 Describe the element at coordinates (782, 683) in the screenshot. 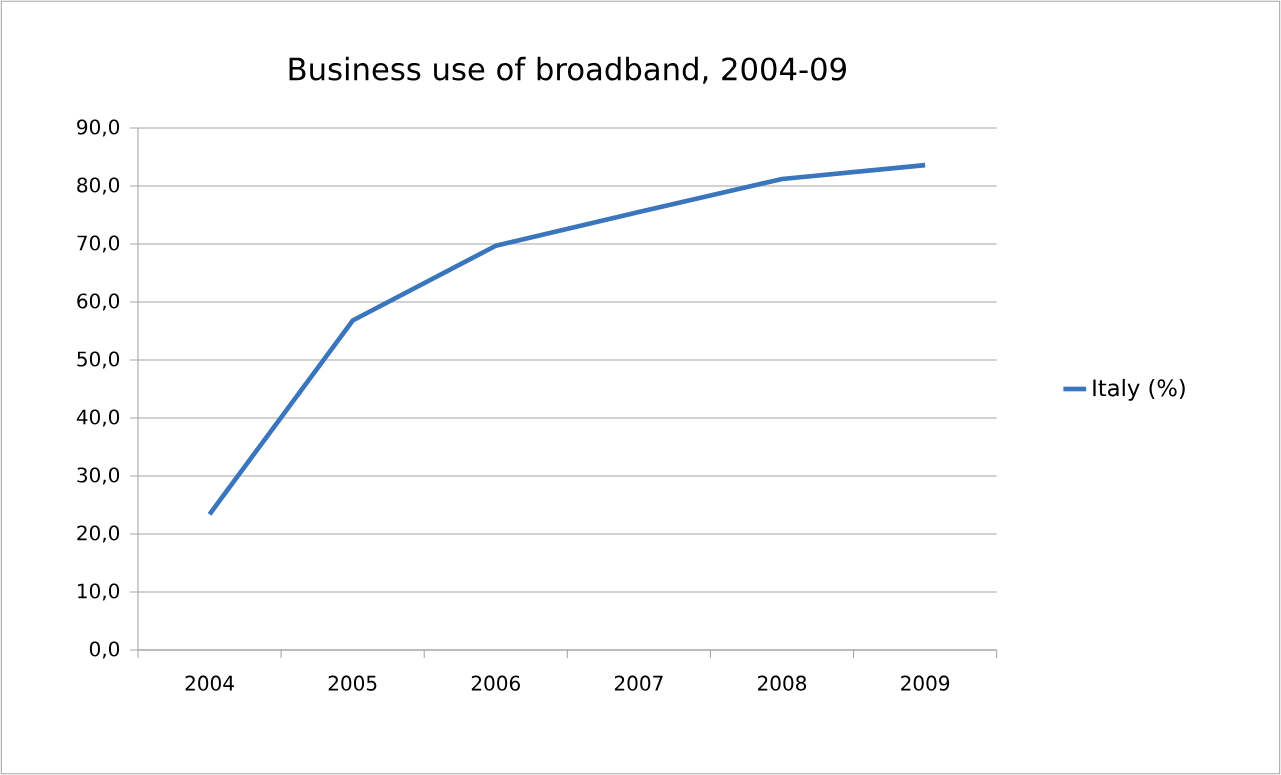

I see `x-tick-label: 2008` at that location.